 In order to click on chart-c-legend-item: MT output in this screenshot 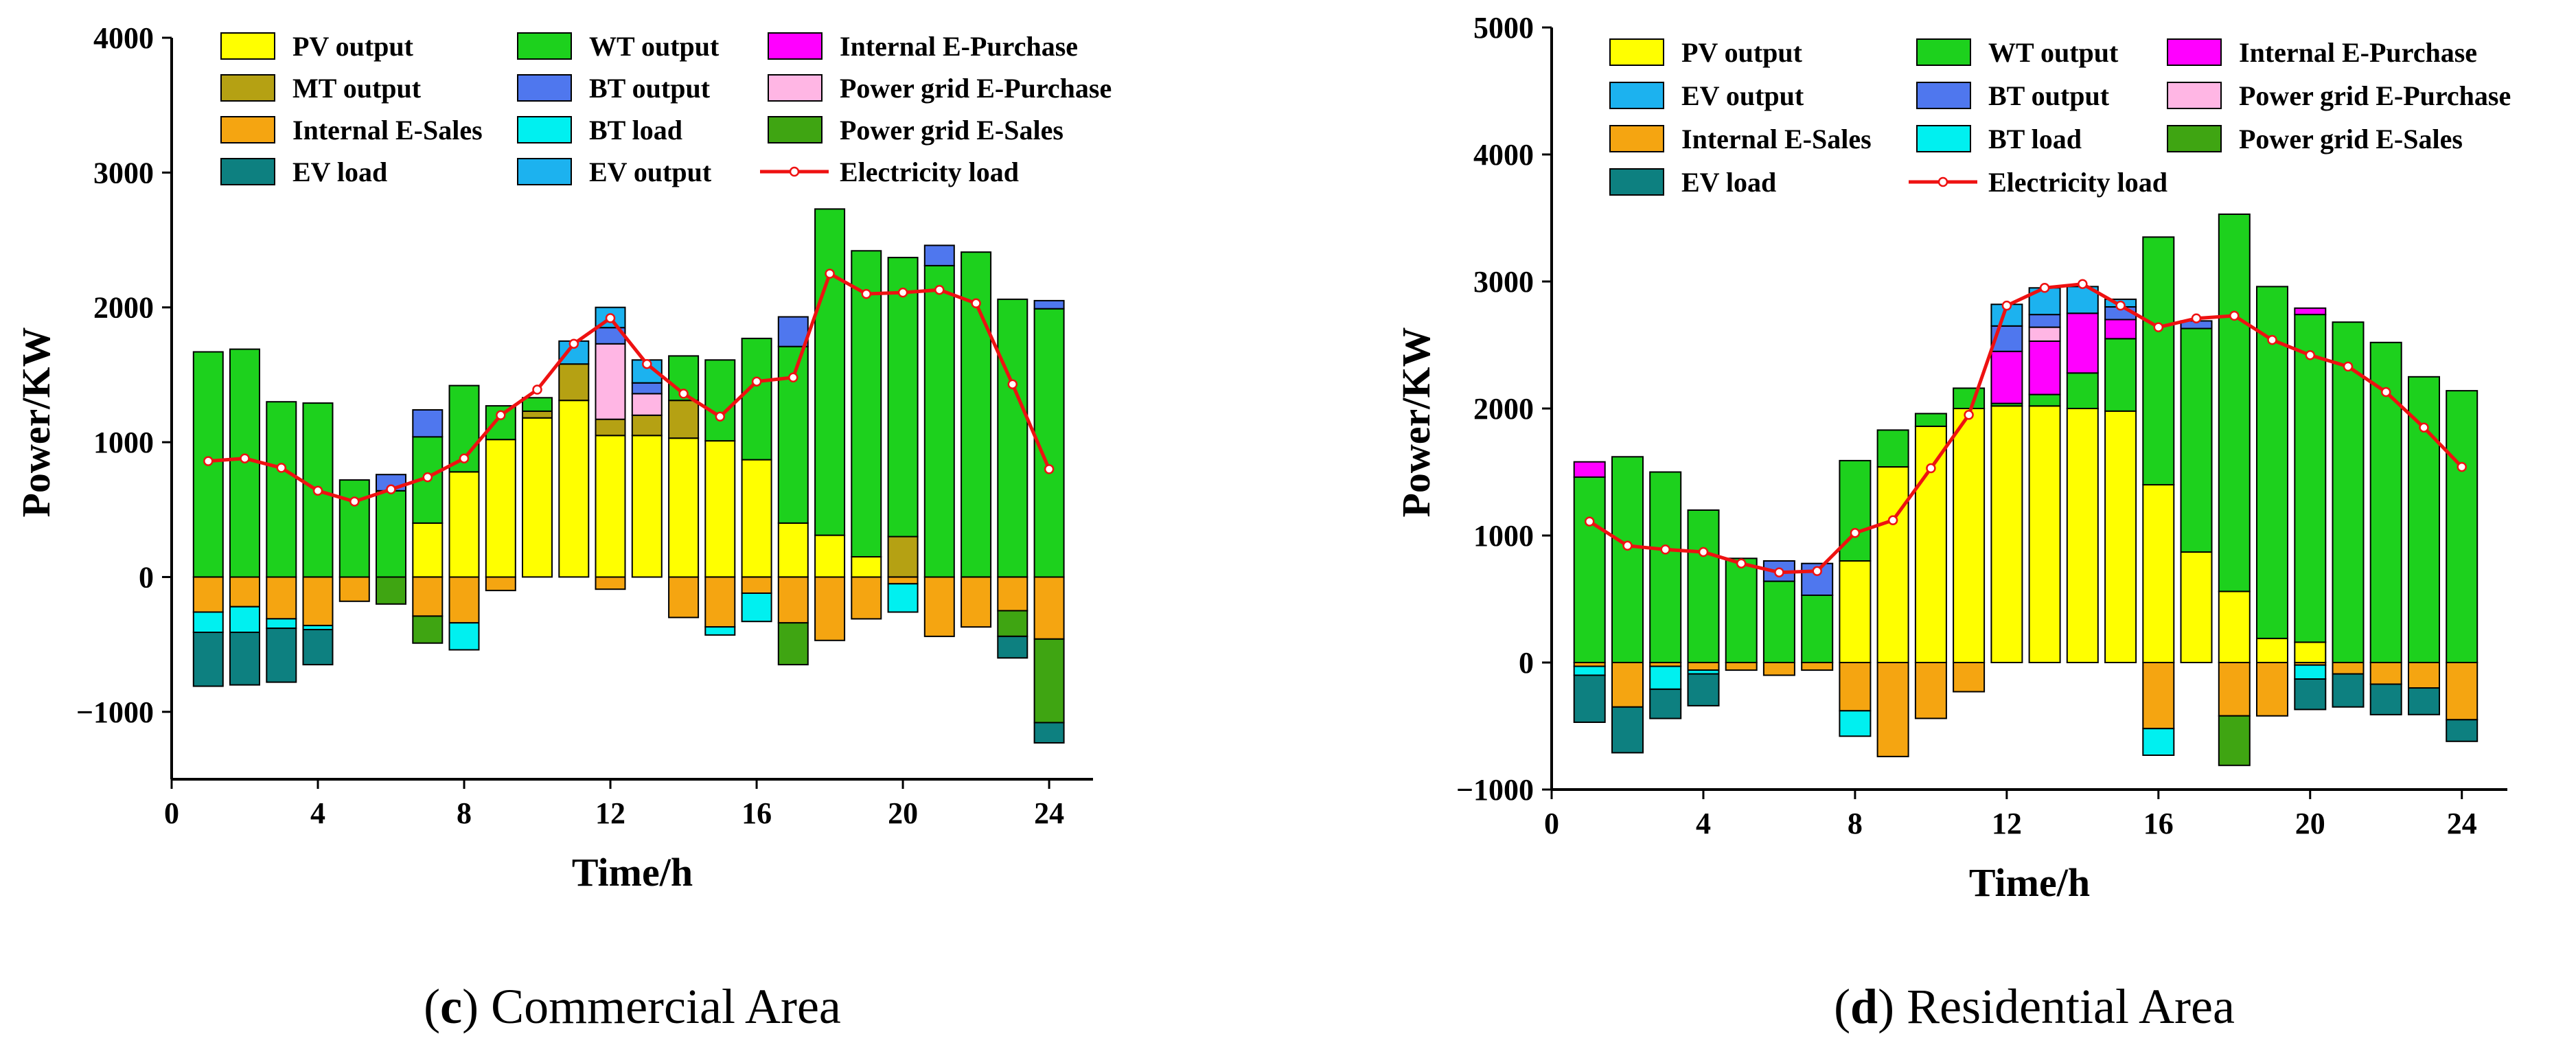, I will do `click(321, 88)`.